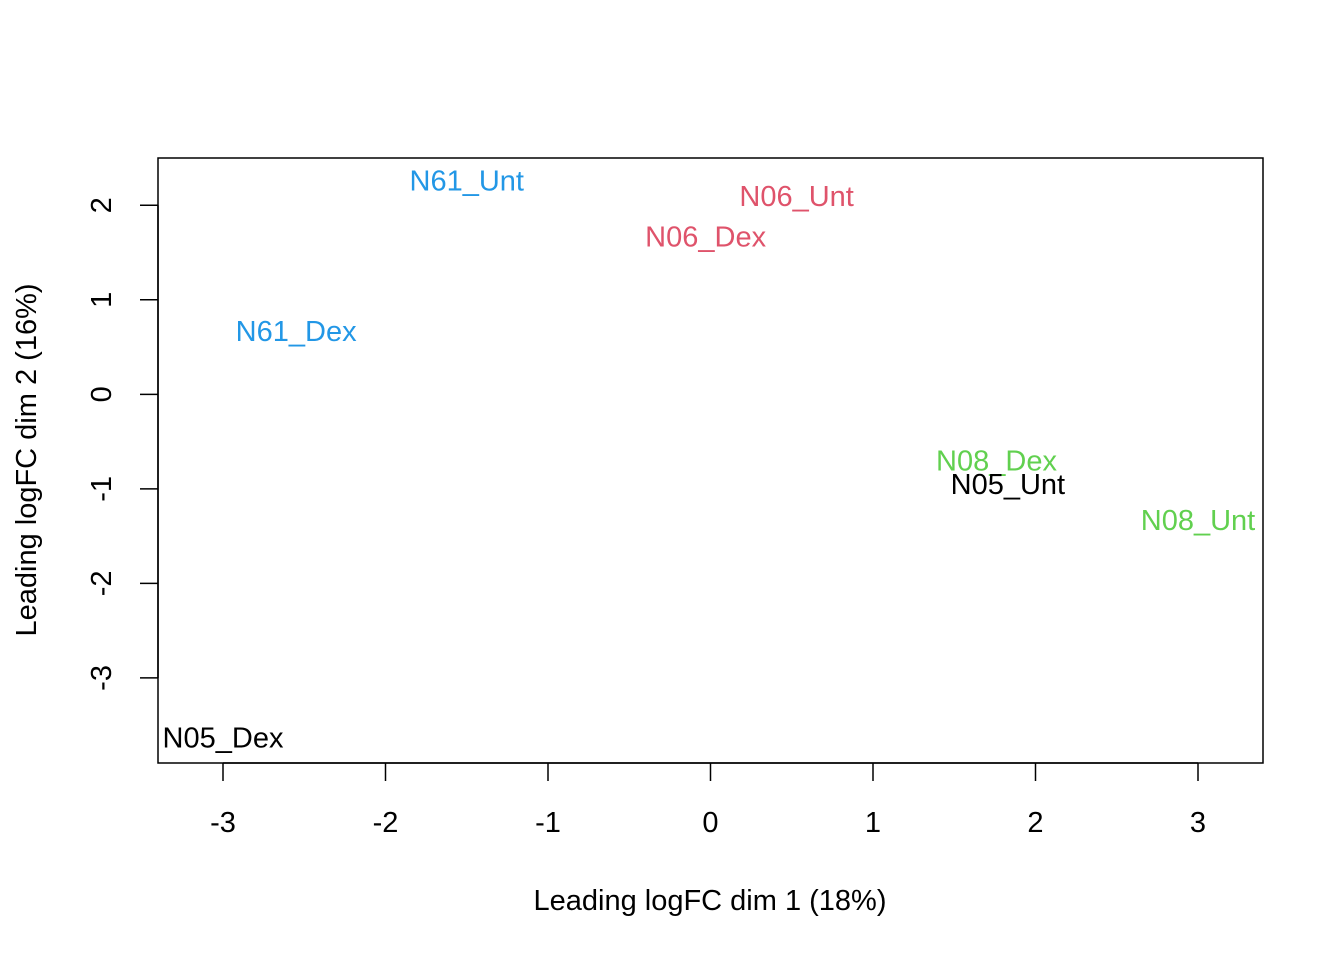 The image size is (1344, 960). Describe the element at coordinates (102, 394) in the screenshot. I see `y-tick-label: 0` at that location.